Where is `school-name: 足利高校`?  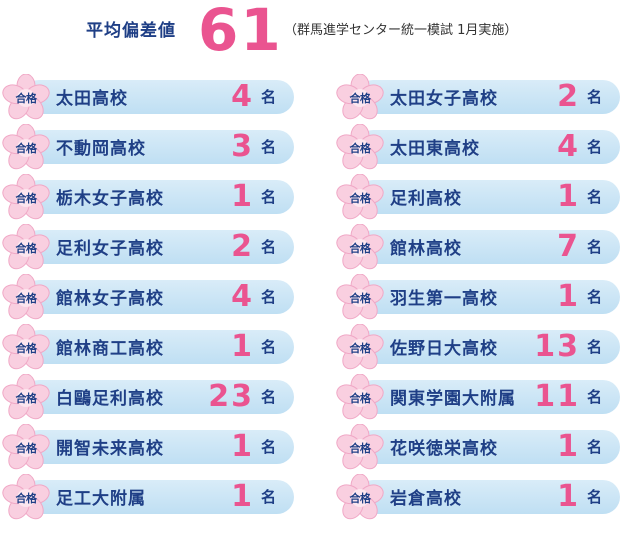 school-name: 足利高校 is located at coordinates (426, 199).